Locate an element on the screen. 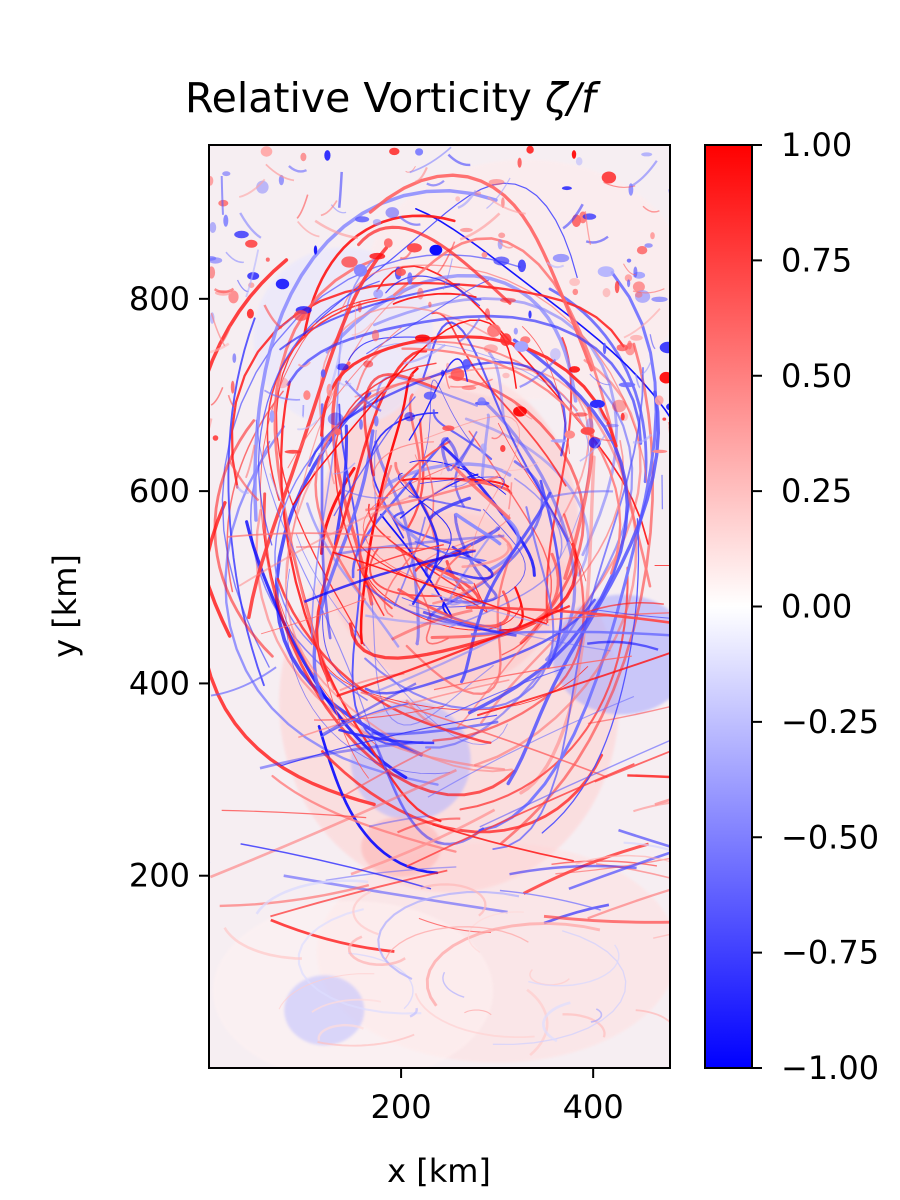 The height and width of the screenshot is (1200, 900). y-axis: 200 400 600 800 is located at coordinates (169, 587).